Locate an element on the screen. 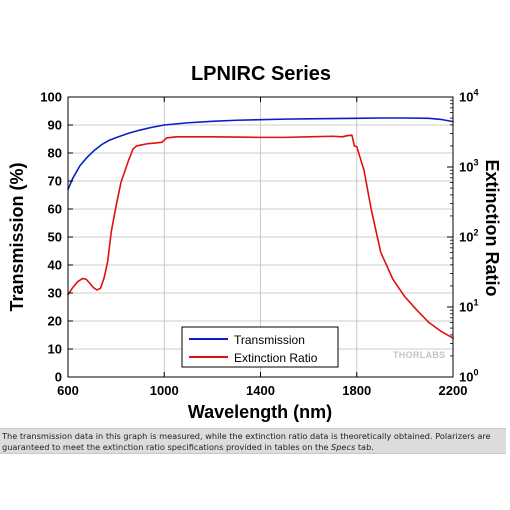  series-line-transmission is located at coordinates (260, 154).